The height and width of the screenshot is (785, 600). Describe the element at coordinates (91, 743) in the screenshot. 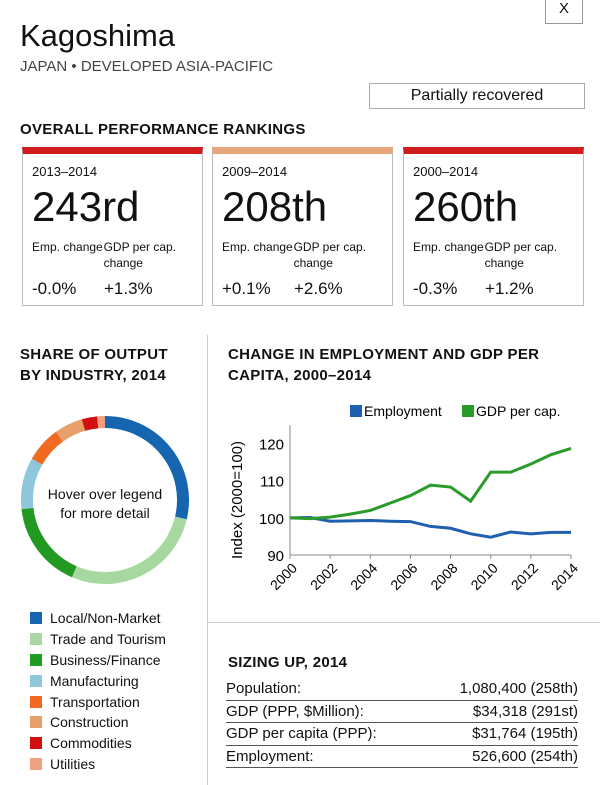

I see `legend-label: Commodities` at that location.